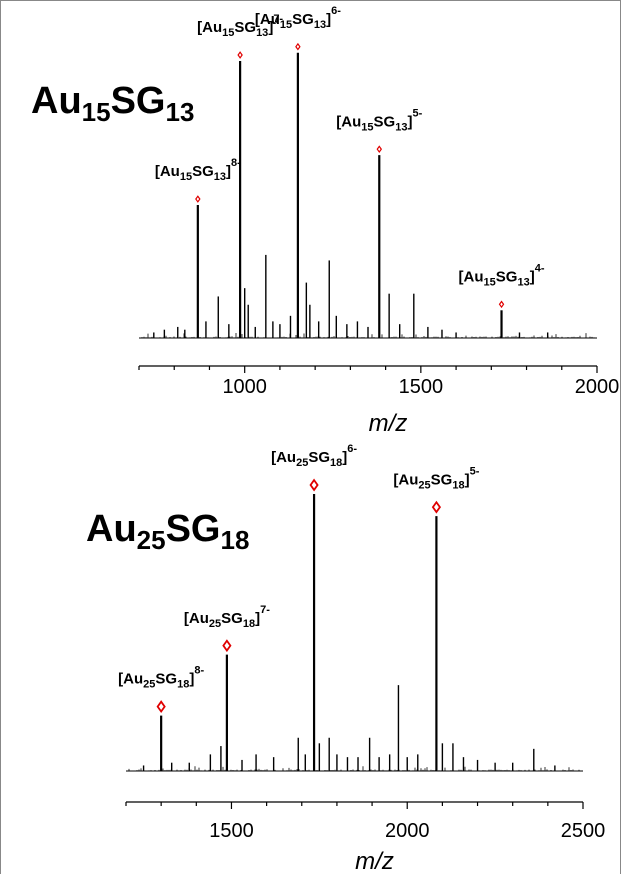 Image resolution: width=621 pixels, height=875 pixels. Describe the element at coordinates (502, 276) in the screenshot. I see `peak-label: [Au15SG13]4-` at that location.